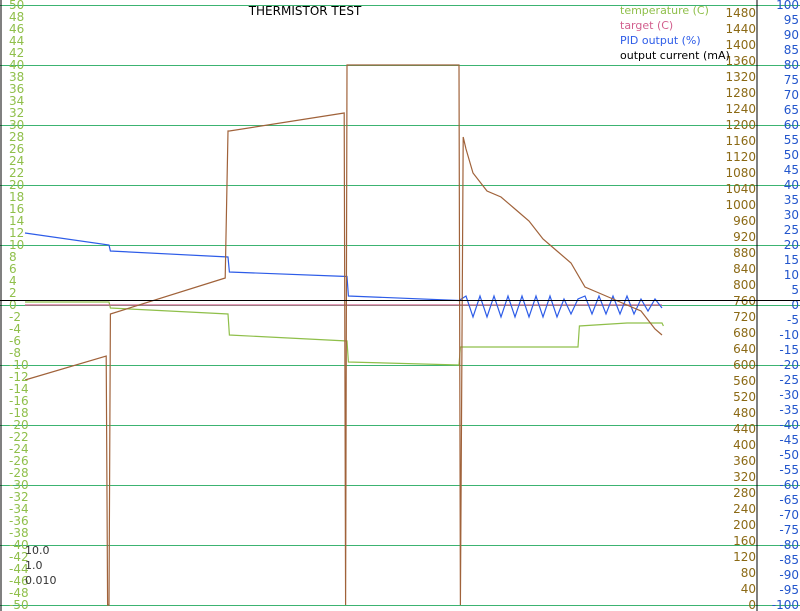  I want to click on left-axis-tick-label: 0, so click(13, 305).